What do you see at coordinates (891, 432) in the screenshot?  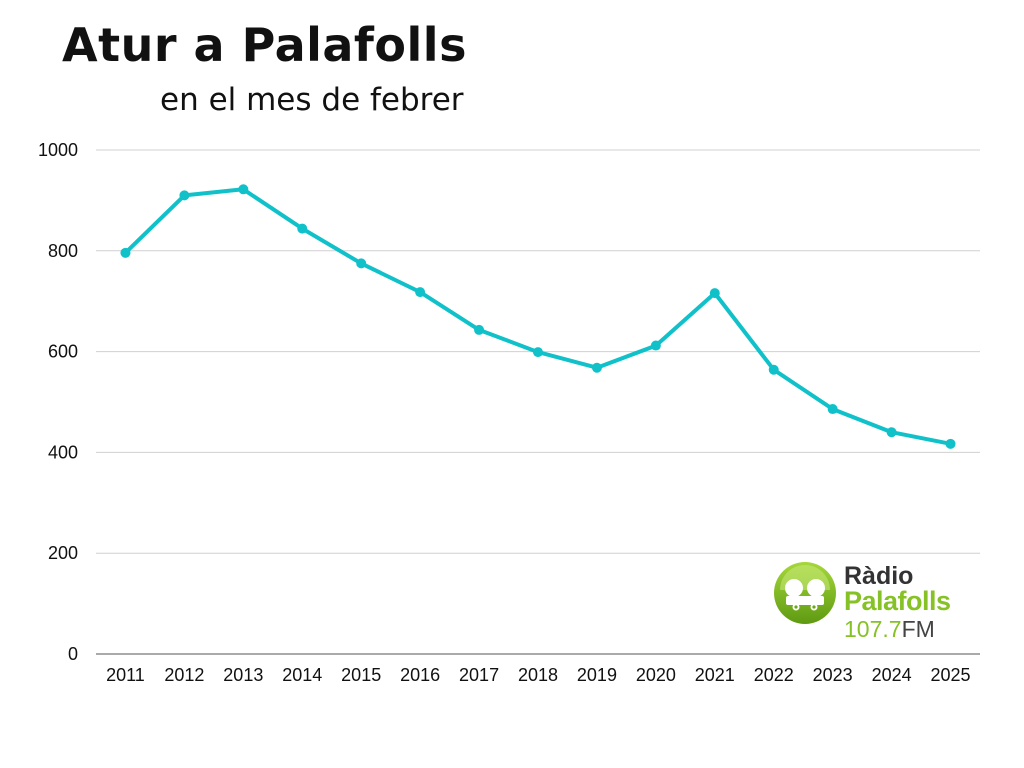 I see `data-point-2024` at bounding box center [891, 432].